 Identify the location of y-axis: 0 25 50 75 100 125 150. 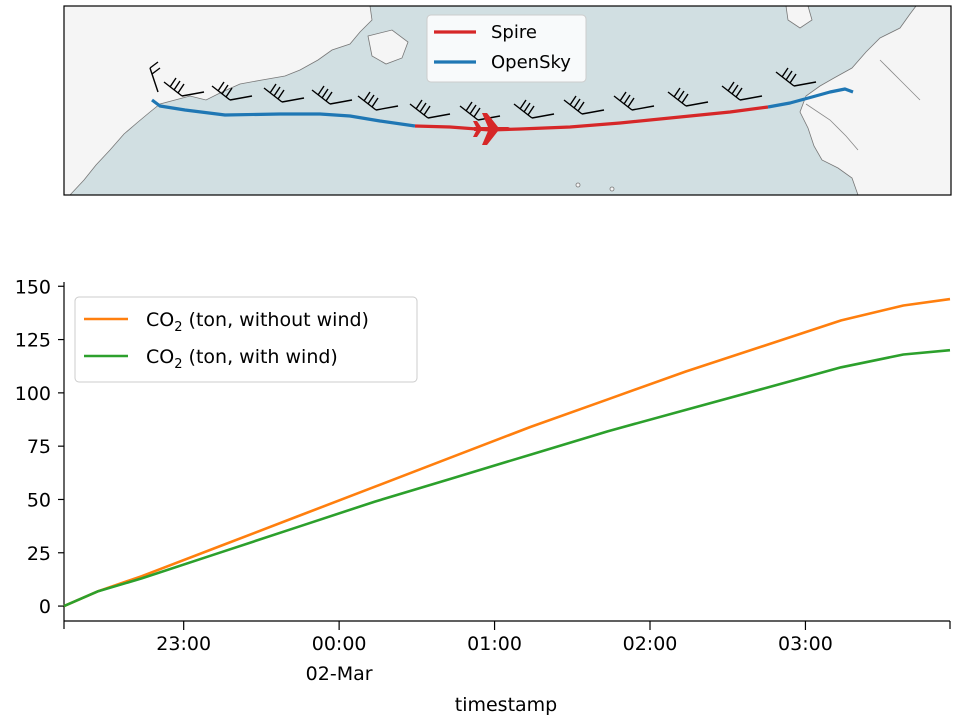
(40, 448).